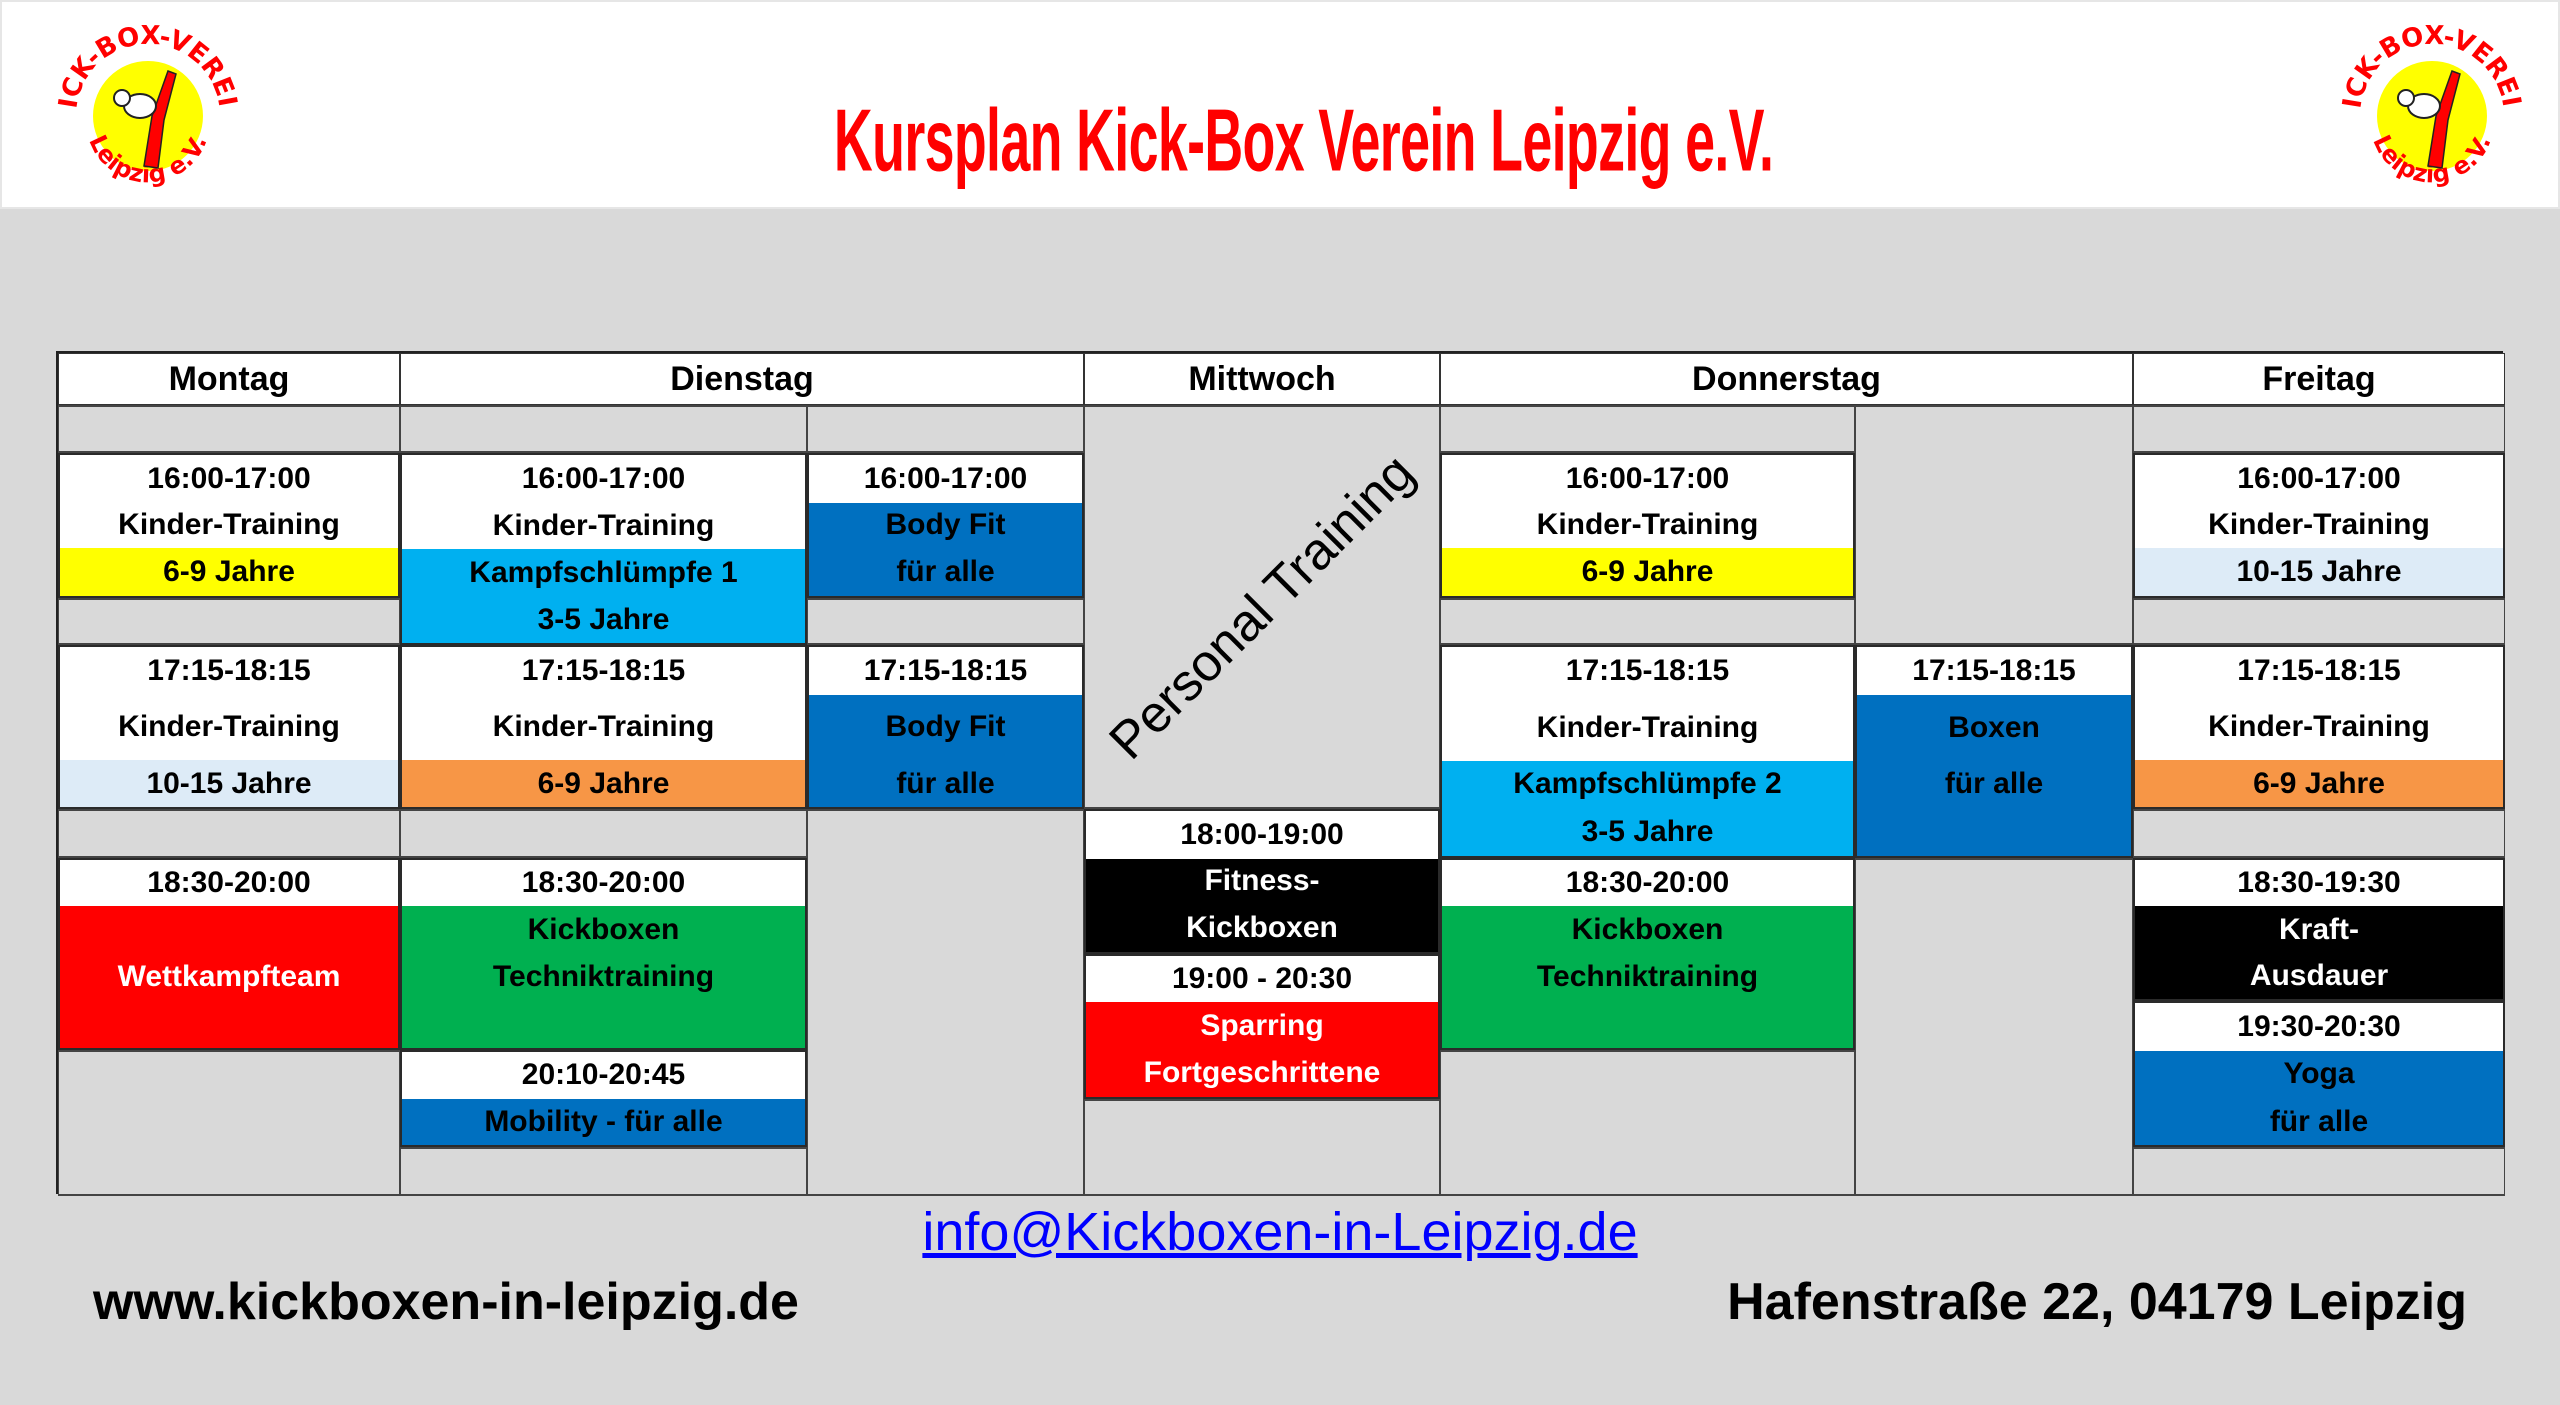 This screenshot has height=1405, width=2560. I want to click on course-block: 19:00 - 20:30 Sparring Fortgeschrittene, so click(1262, 1026).